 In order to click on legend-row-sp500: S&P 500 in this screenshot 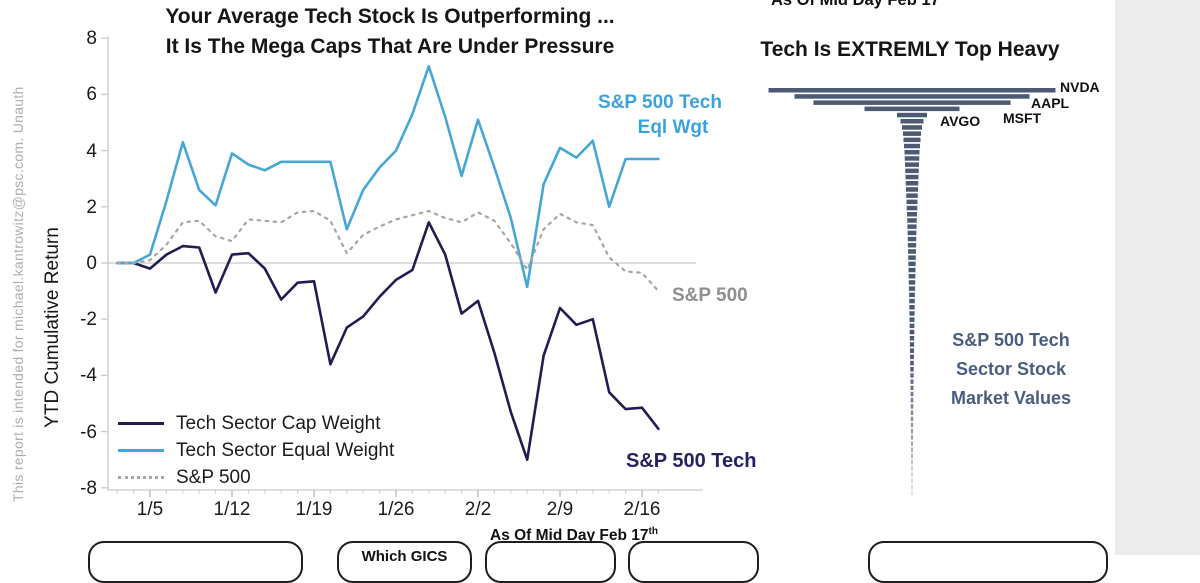, I will do `click(298, 477)`.